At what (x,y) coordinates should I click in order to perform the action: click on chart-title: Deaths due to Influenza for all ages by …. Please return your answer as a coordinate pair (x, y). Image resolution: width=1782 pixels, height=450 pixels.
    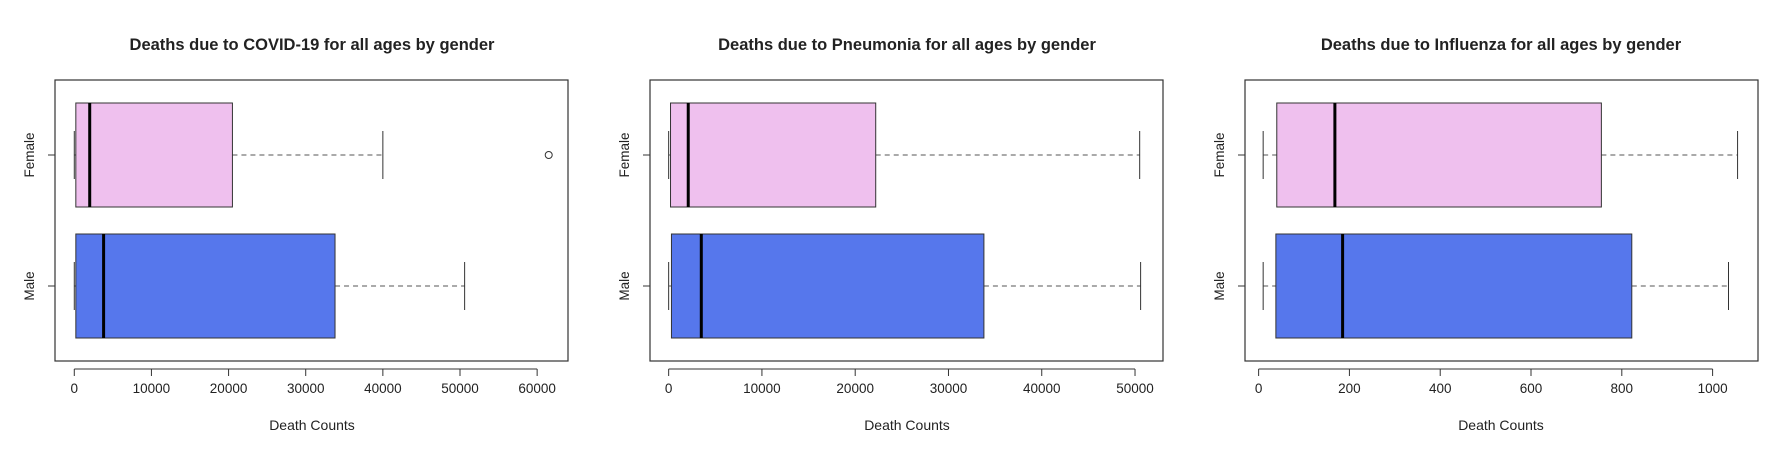
    Looking at the image, I should click on (1501, 45).